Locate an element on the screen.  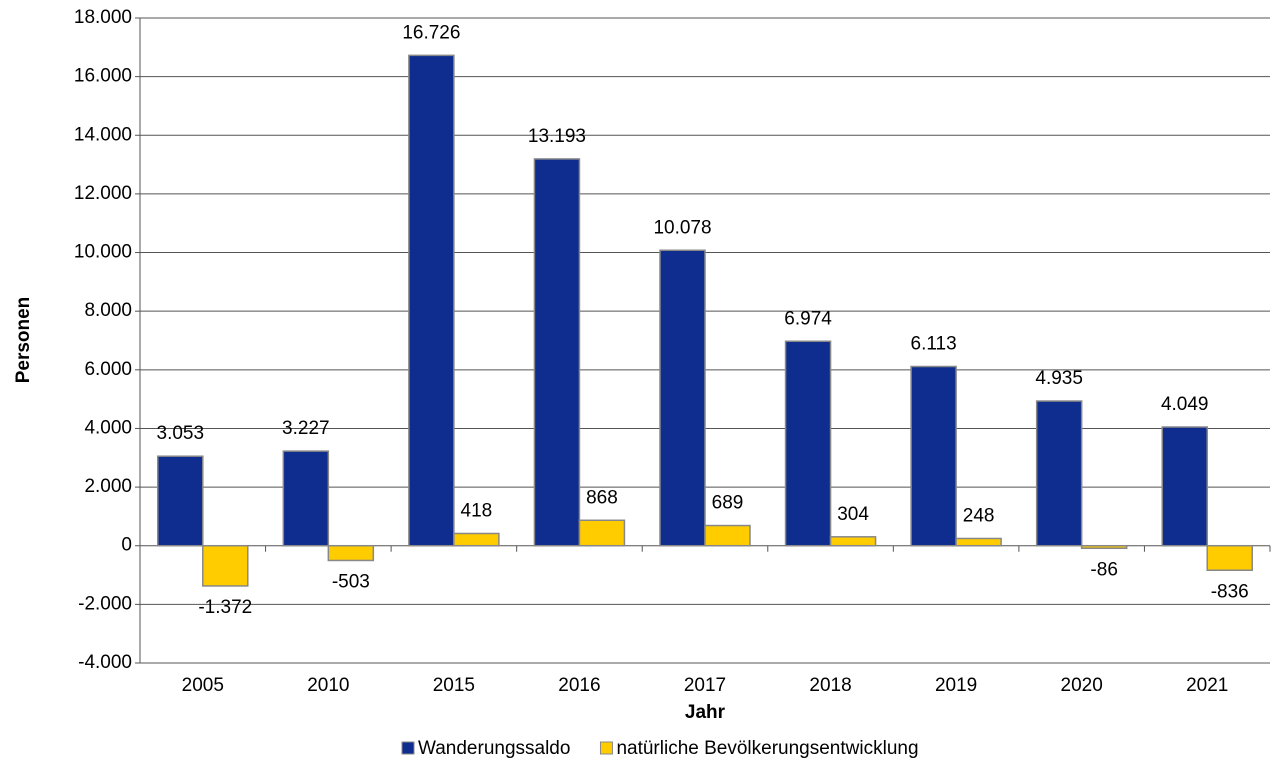
x-tick-label: 2017 is located at coordinates (705, 685).